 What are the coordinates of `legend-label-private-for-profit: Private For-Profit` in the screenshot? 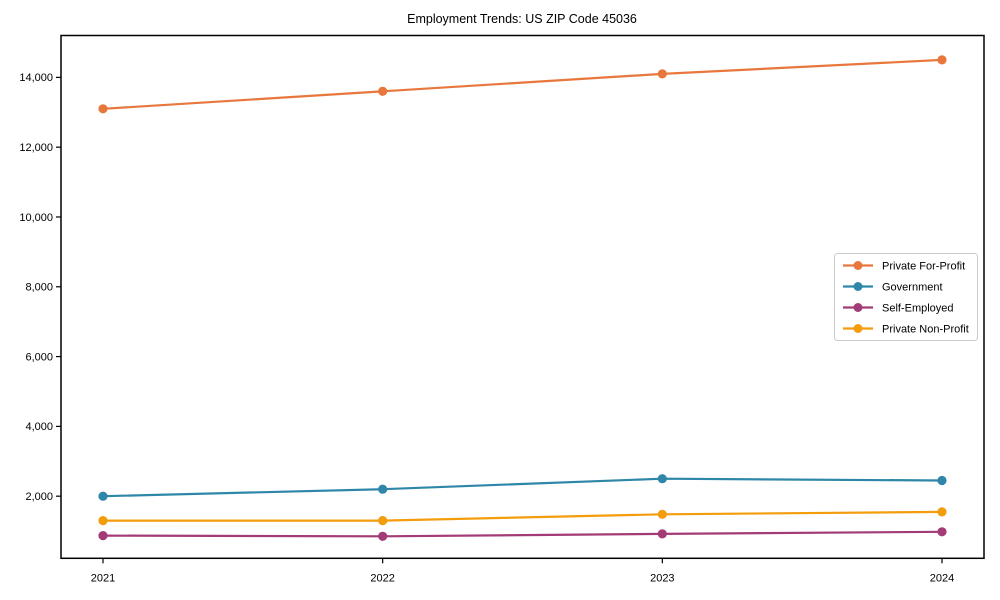 It's located at (923, 266).